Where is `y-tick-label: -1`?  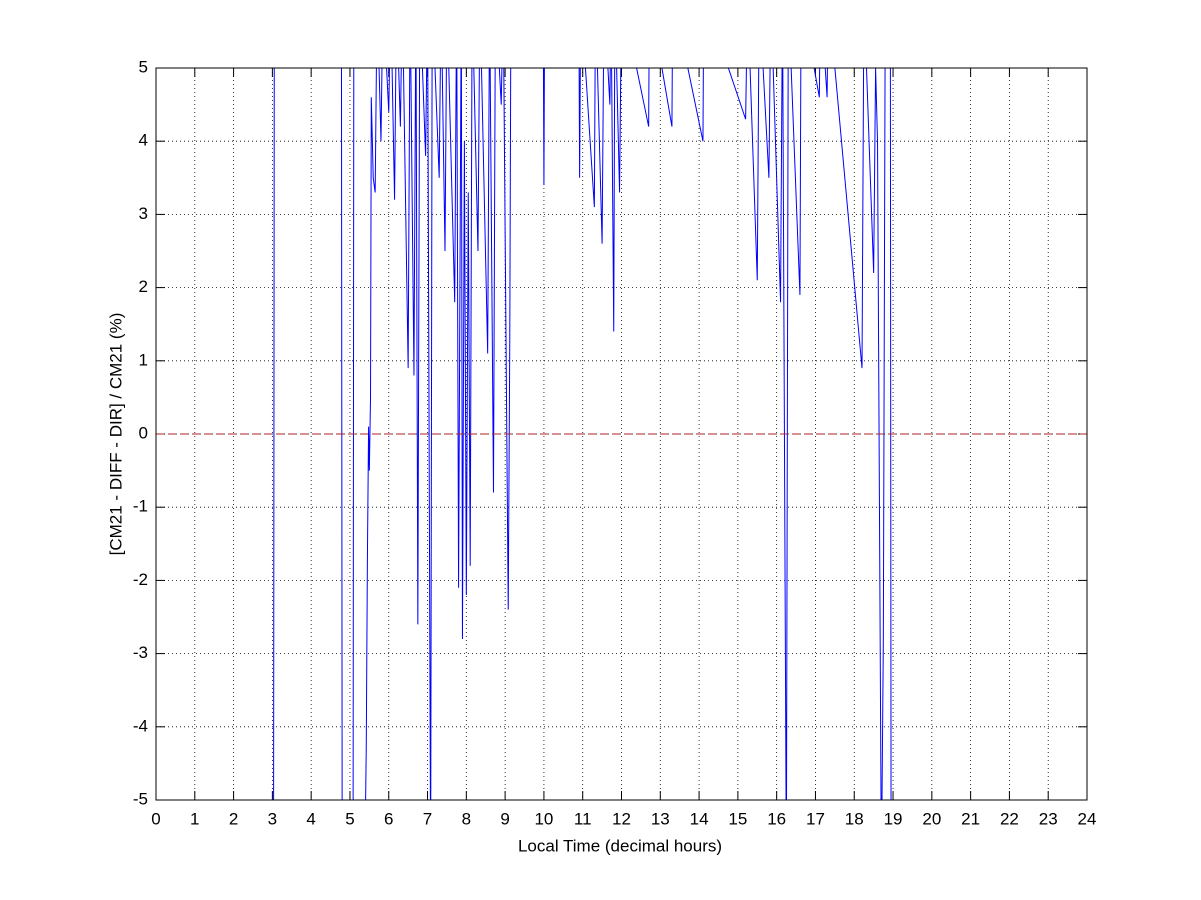 y-tick-label: -1 is located at coordinates (140, 506).